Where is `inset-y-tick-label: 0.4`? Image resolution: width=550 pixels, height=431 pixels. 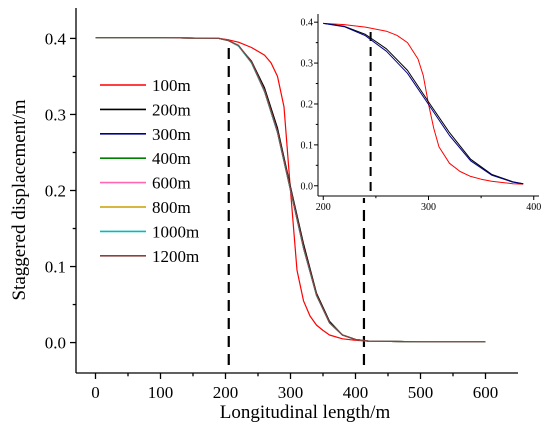
inset-y-tick-label: 0.4 is located at coordinates (307, 23).